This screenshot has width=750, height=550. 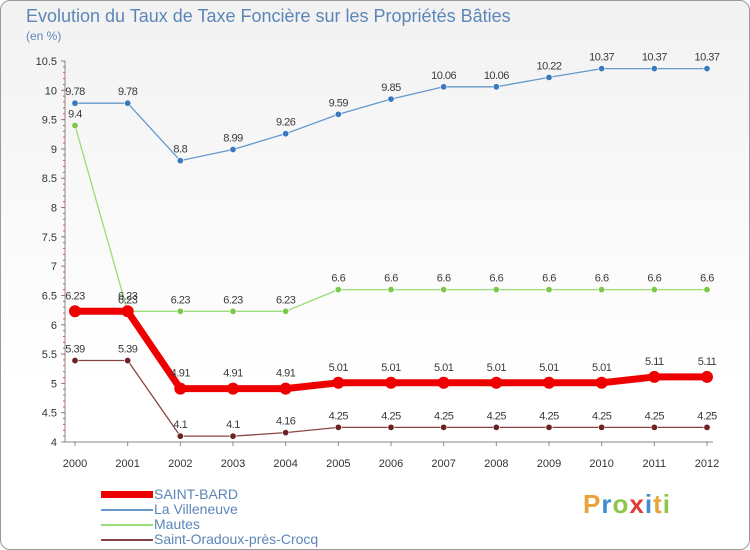 I want to click on data-label: 10.37, so click(x=601, y=58).